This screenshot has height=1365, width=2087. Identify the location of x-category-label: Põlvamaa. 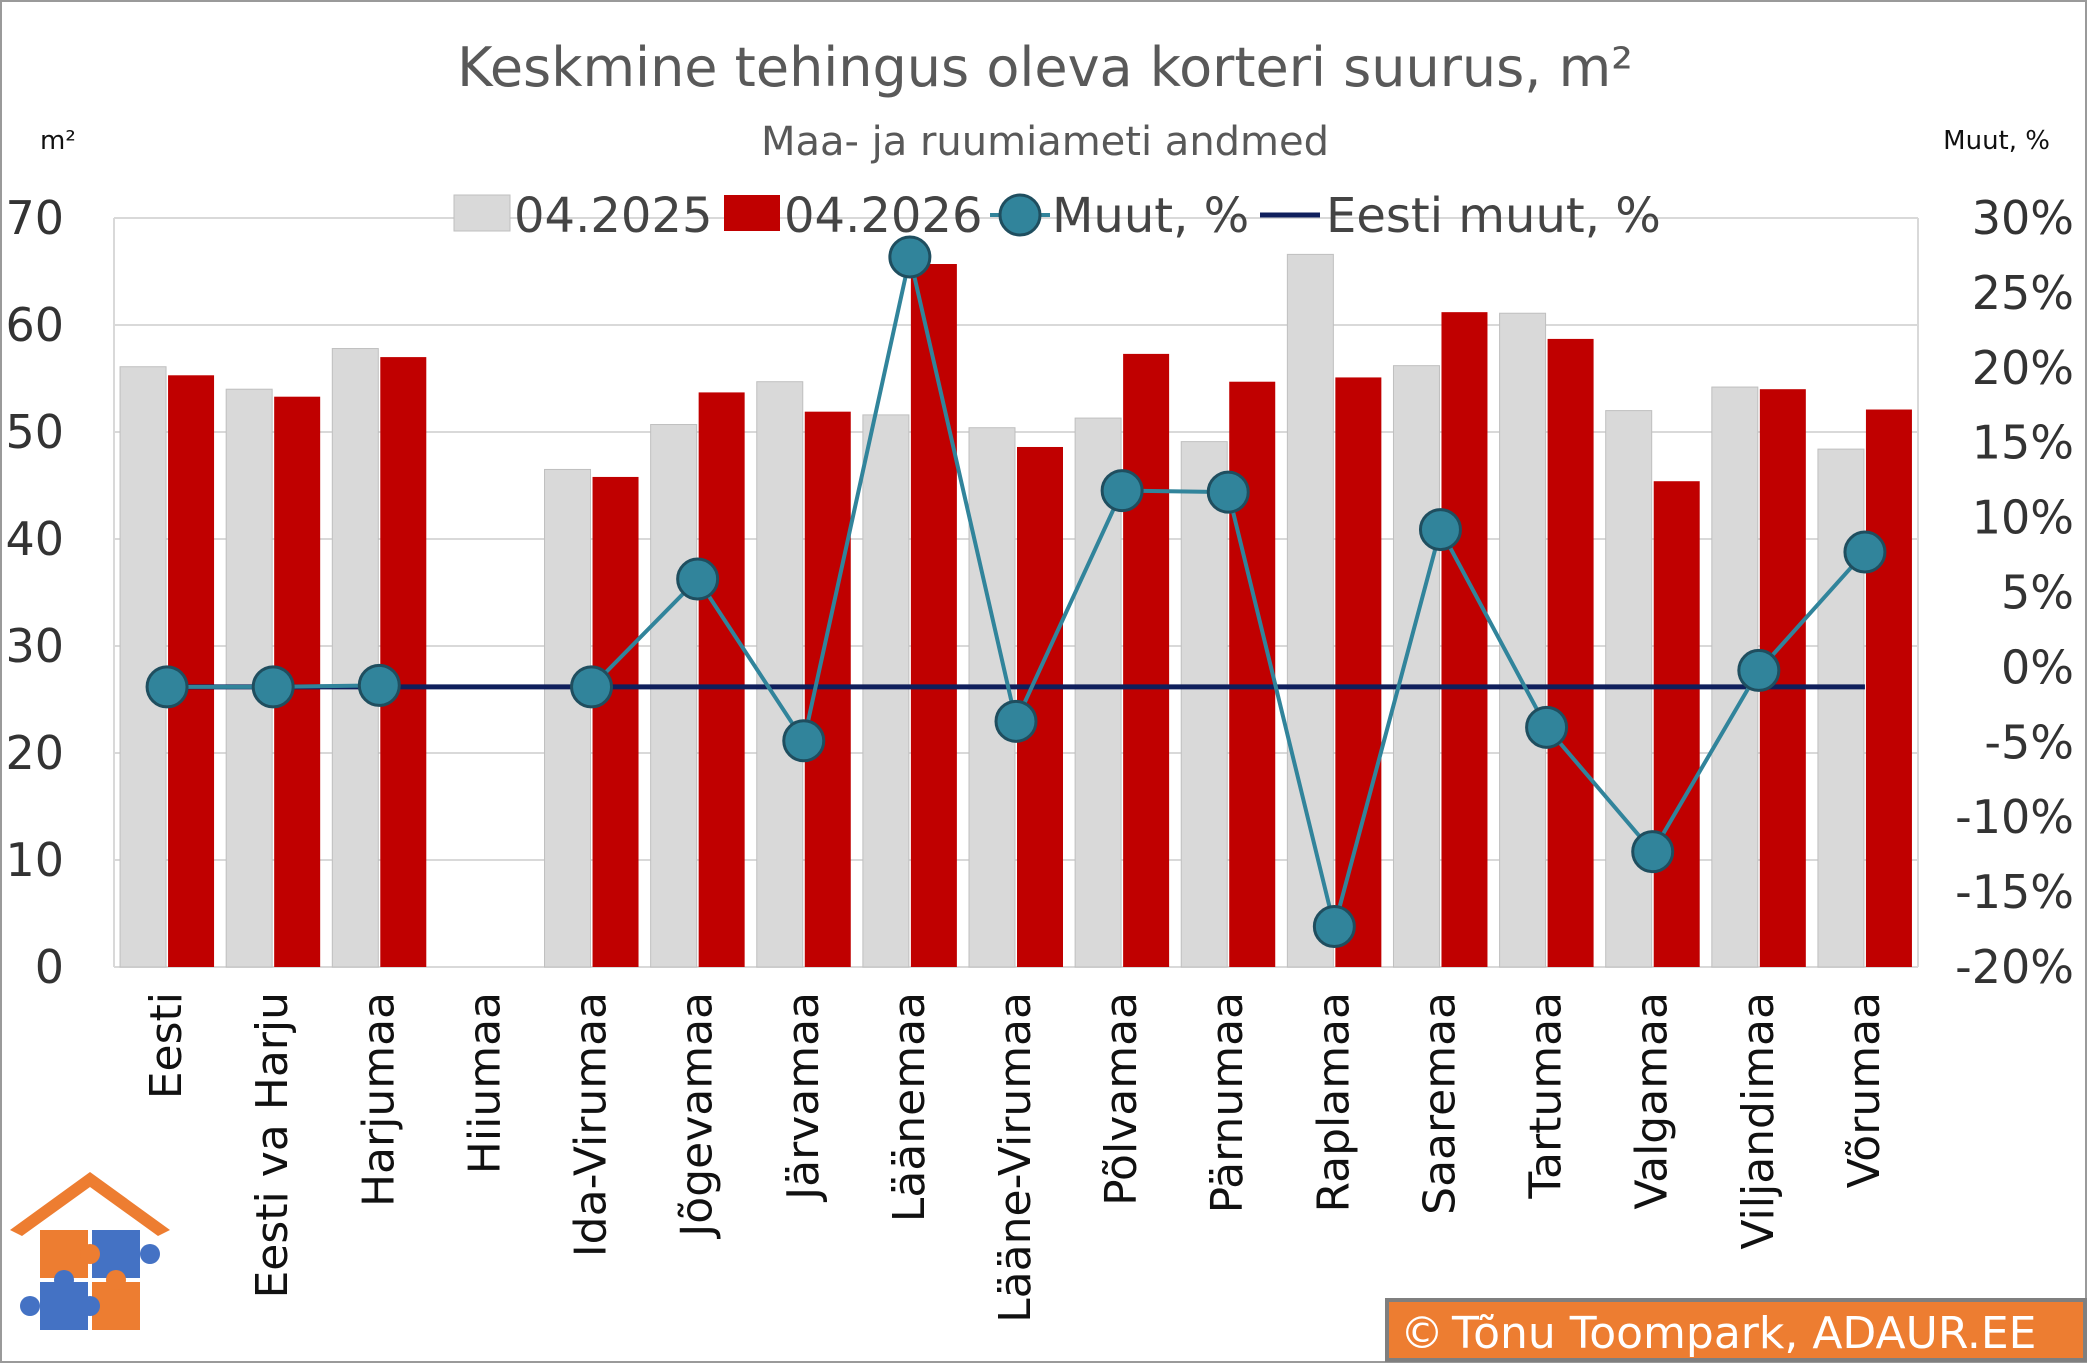
(1121, 1099).